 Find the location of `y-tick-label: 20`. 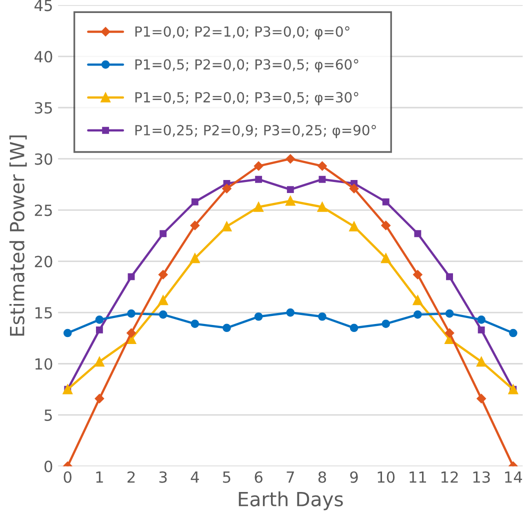

y-tick-label: 20 is located at coordinates (43, 262).